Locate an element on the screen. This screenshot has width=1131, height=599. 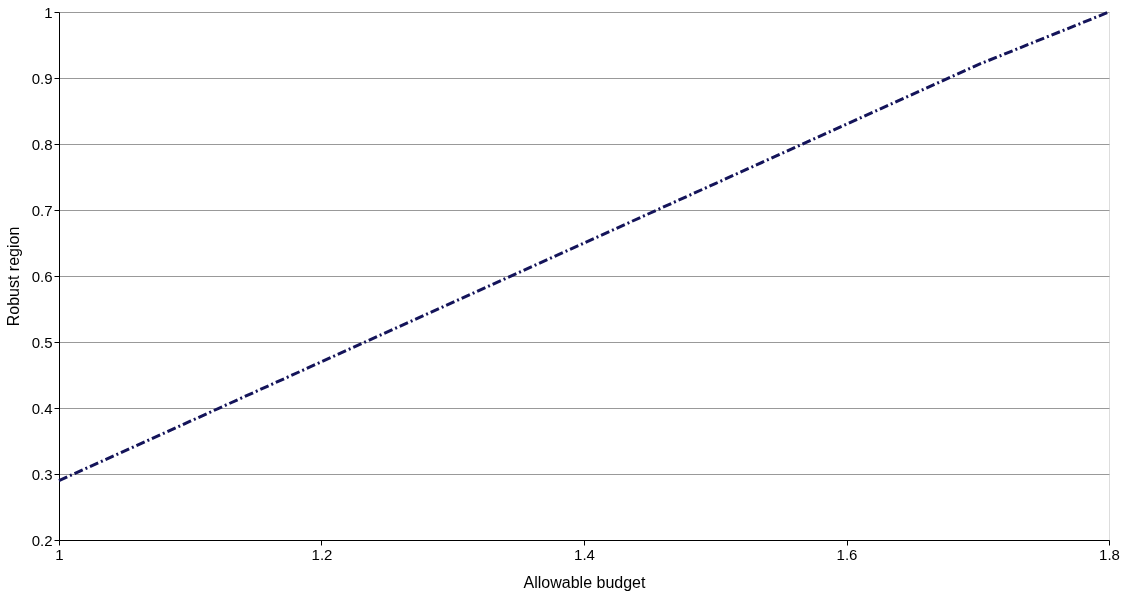
y-axis-title: Robust region is located at coordinates (13, 276).